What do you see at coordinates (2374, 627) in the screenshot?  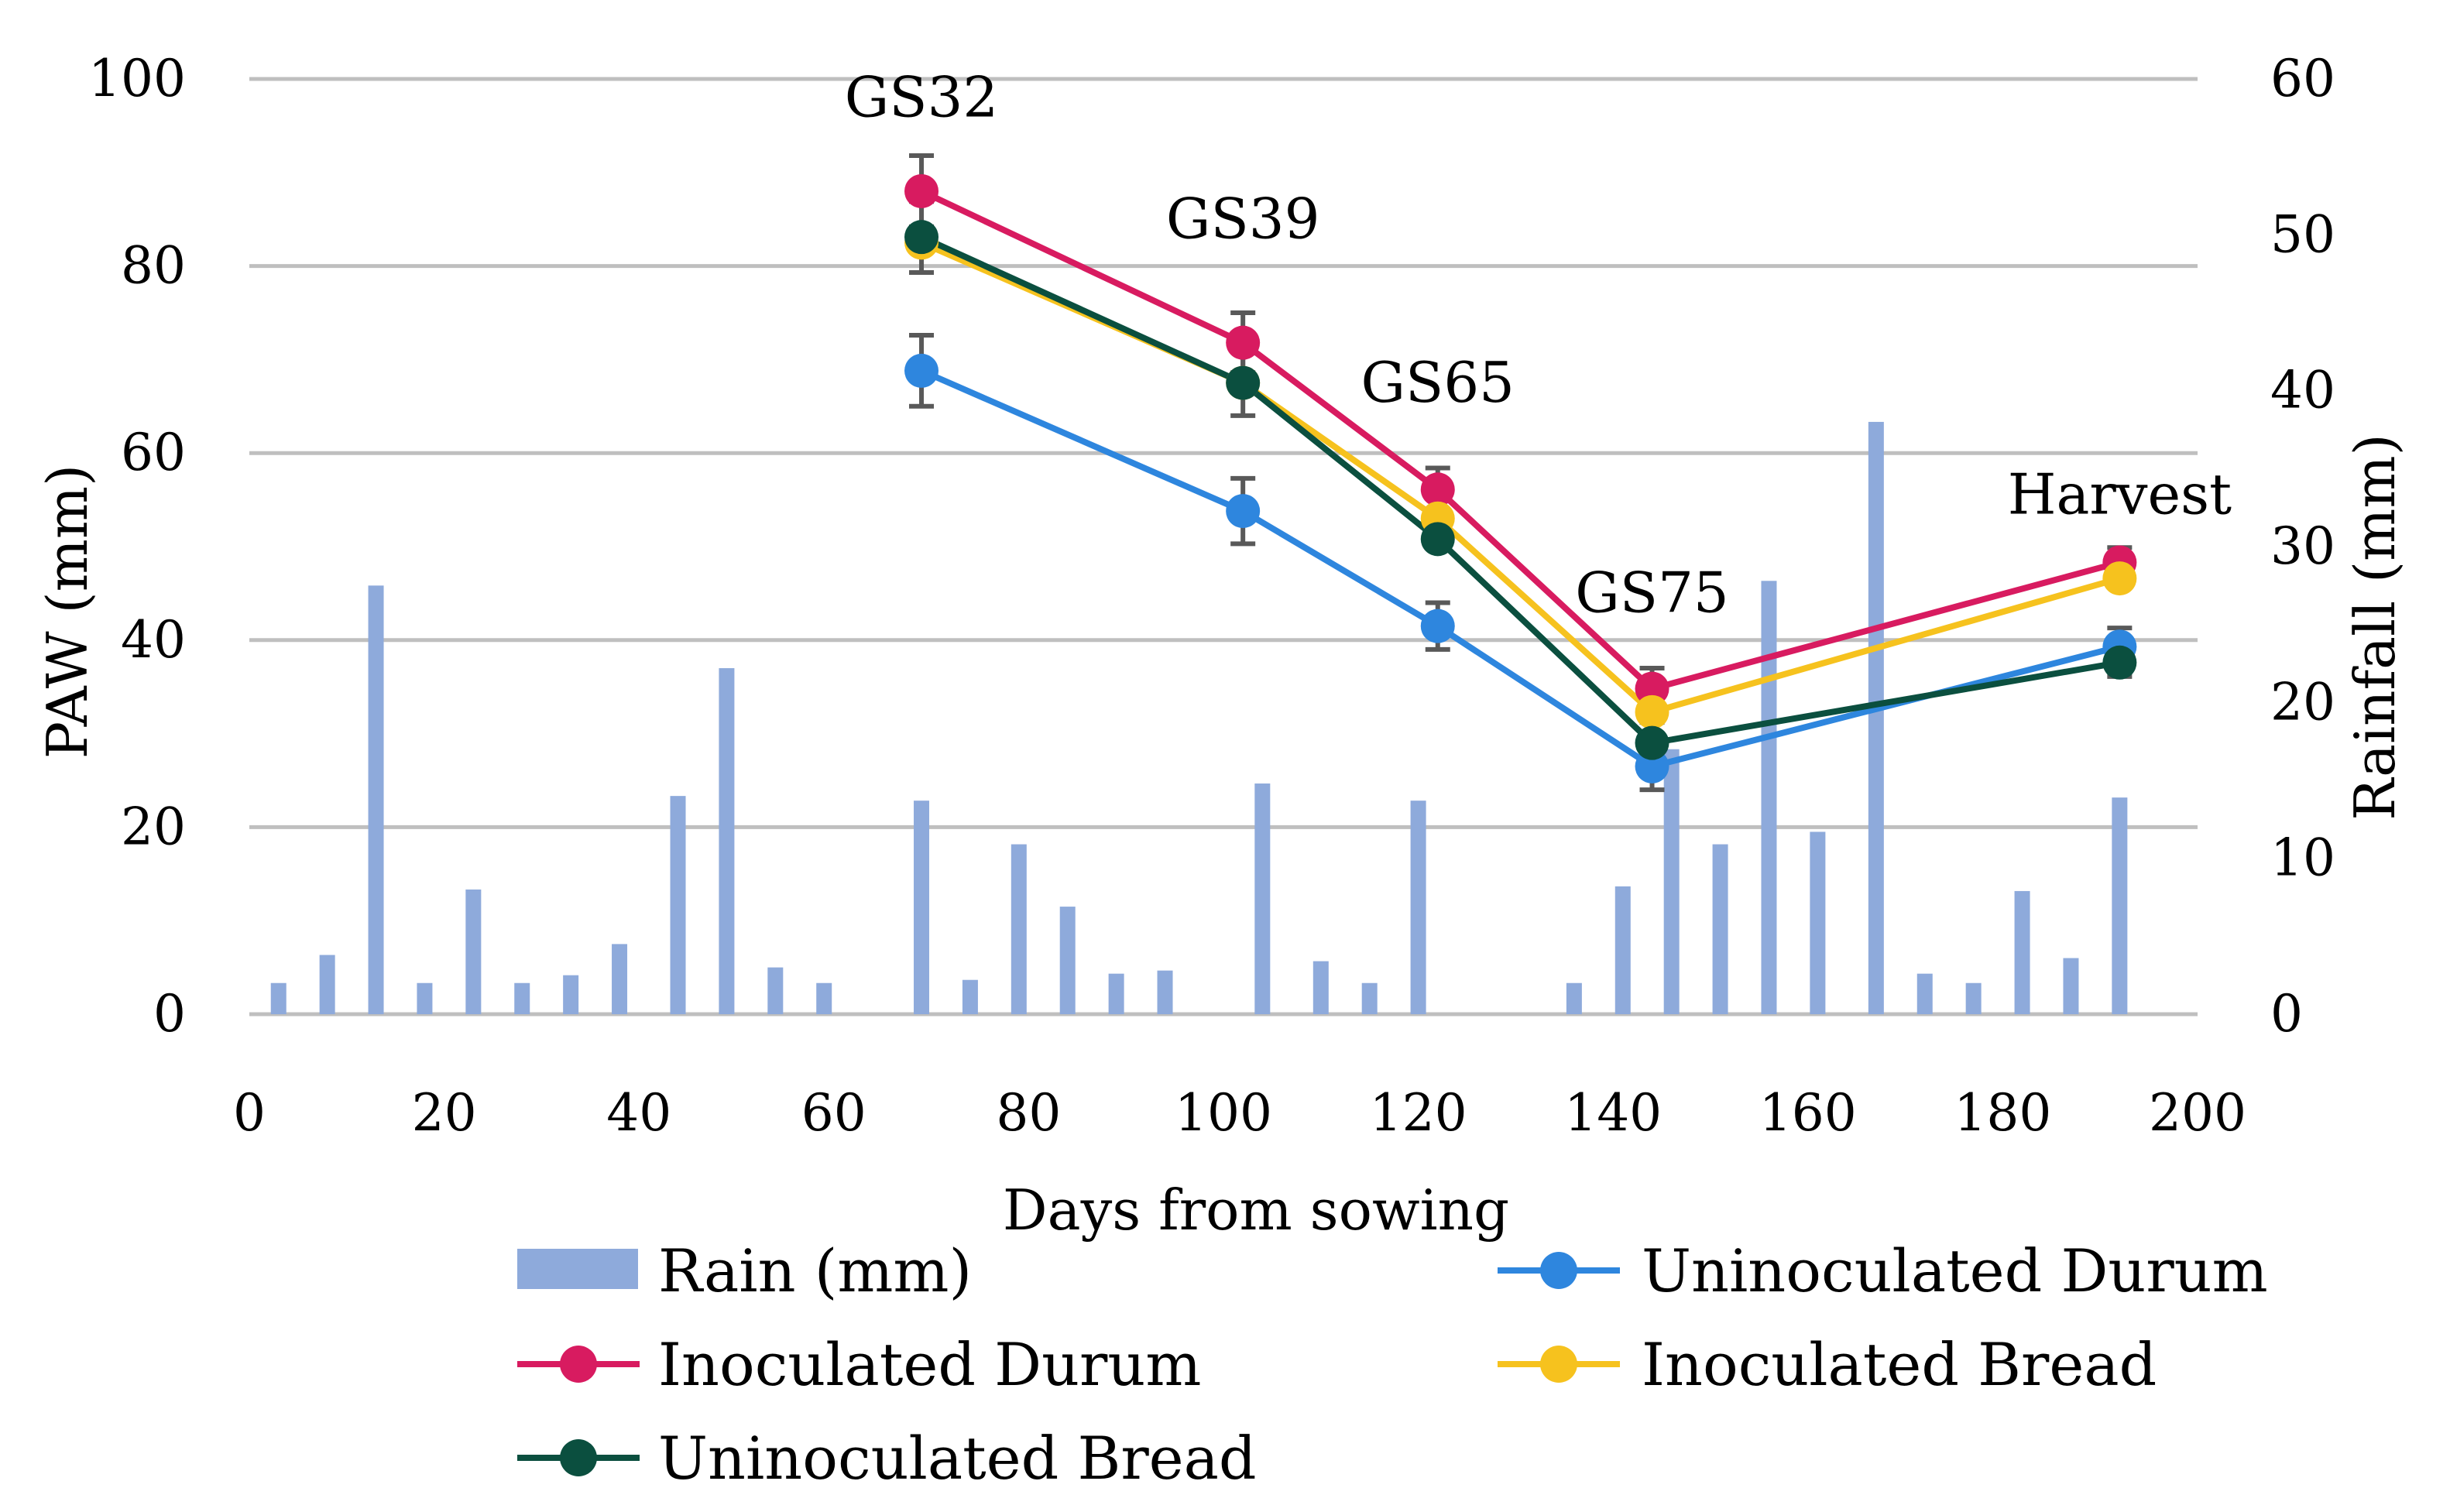 I see `y2-axis-title: Rainfall (mm)` at bounding box center [2374, 627].